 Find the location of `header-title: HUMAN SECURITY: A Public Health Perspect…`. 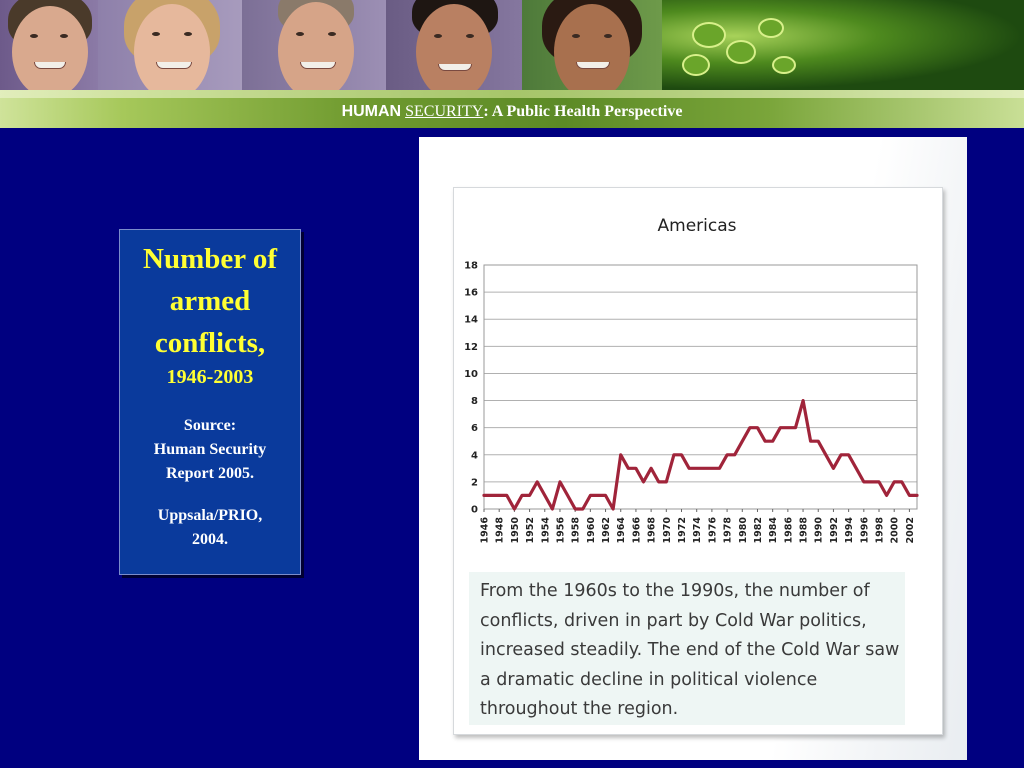

header-title: HUMAN SECURITY: A Public Health Perspect… is located at coordinates (512, 112).